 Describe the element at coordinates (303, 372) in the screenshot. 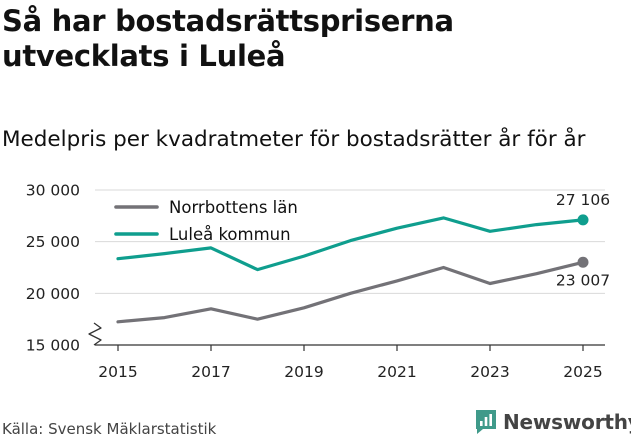

I see `x-tick-label: 2019` at that location.